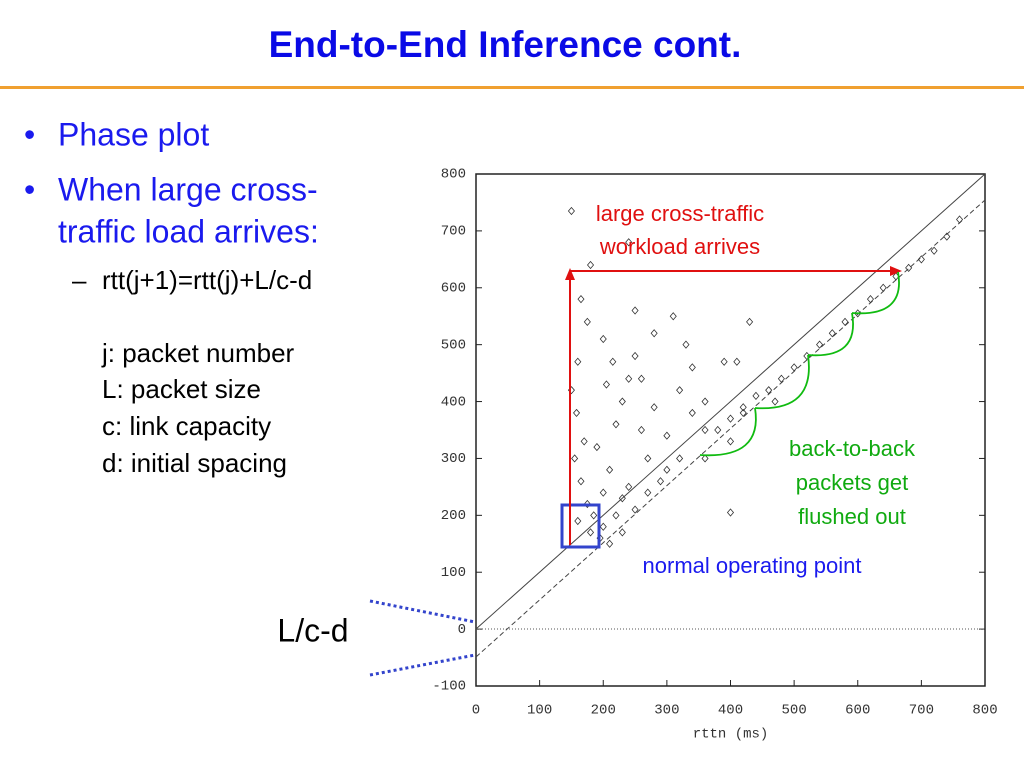 The width and height of the screenshot is (1024, 768). Describe the element at coordinates (921, 711) in the screenshot. I see `x-tick-label: 700` at that location.